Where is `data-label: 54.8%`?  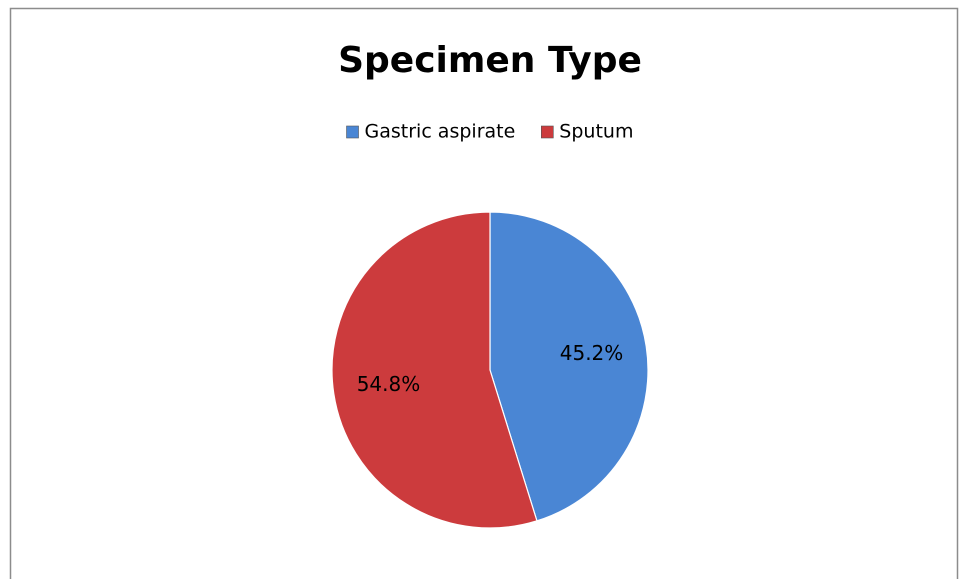 data-label: 54.8% is located at coordinates (389, 384).